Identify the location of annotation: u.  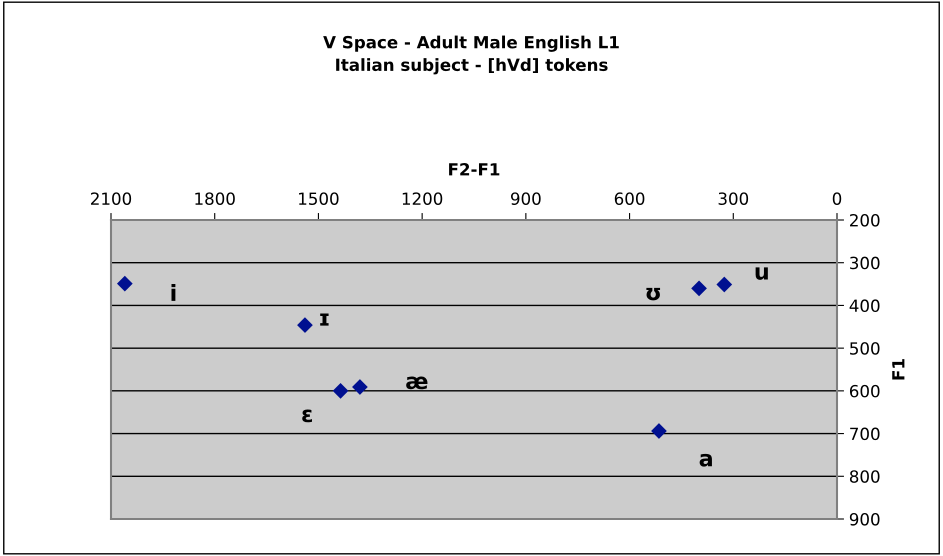
(762, 273).